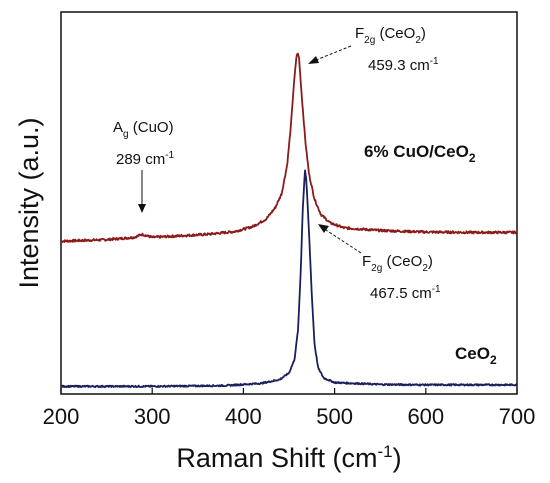 The height and width of the screenshot is (483, 550). Describe the element at coordinates (476, 355) in the screenshot. I see `series-label-ceo2: CeO2` at that location.